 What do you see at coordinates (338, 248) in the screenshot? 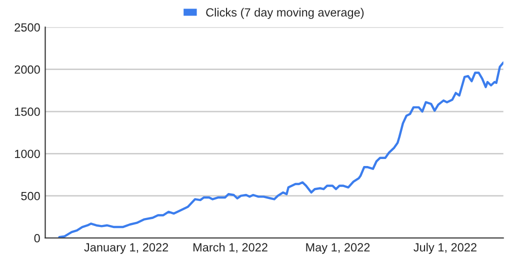
I see `x-tick-label: May 1, 2022` at bounding box center [338, 248].